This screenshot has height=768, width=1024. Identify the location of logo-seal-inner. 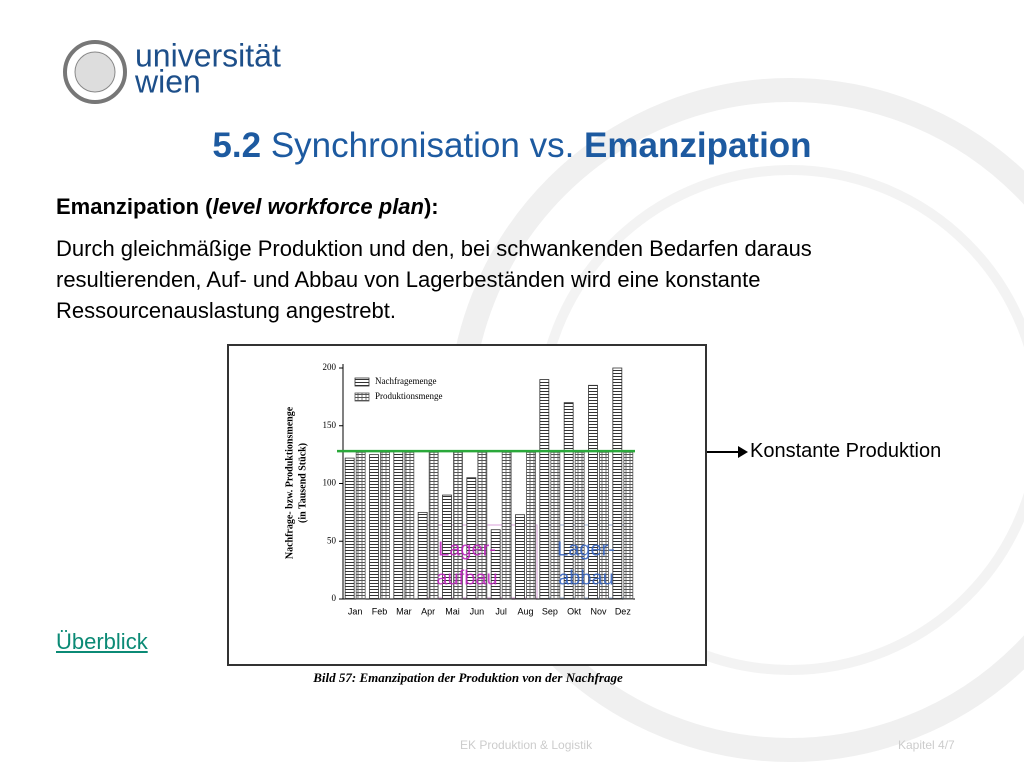
(95, 72).